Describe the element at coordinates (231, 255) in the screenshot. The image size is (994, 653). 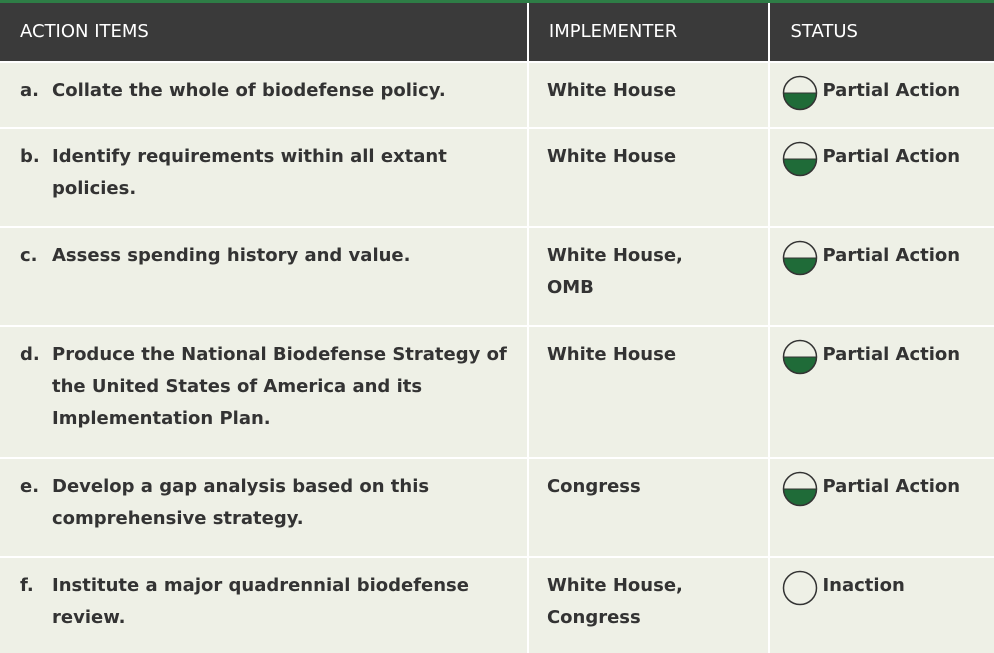
I see `action-text: Assess spending history and value.` at that location.